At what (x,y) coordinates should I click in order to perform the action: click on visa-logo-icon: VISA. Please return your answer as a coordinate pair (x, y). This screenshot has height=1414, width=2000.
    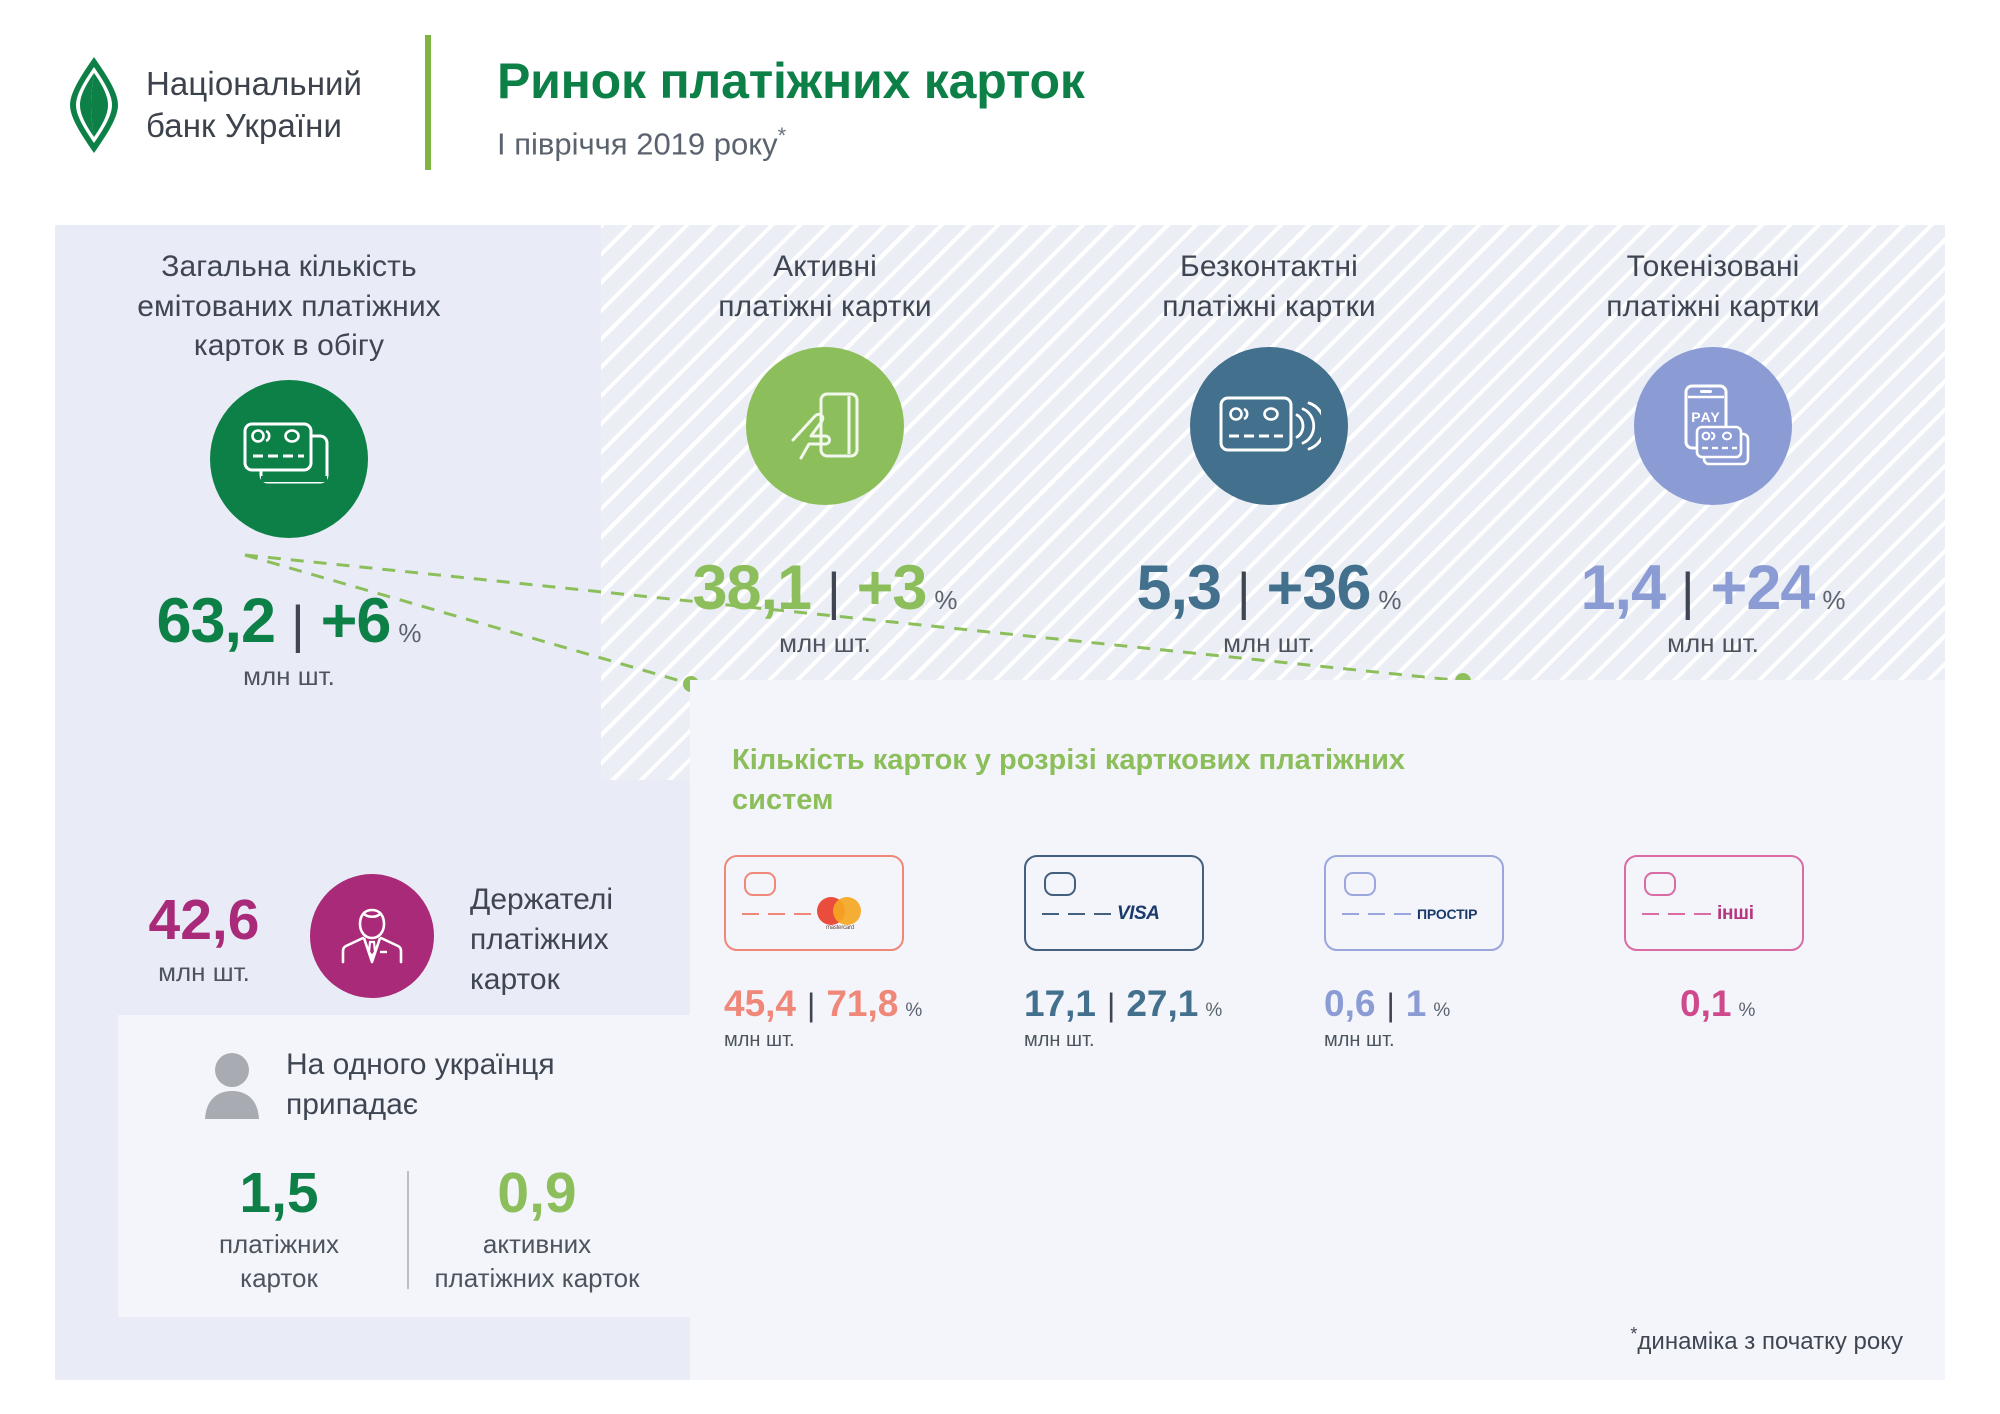
    Looking at the image, I should click on (1138, 914).